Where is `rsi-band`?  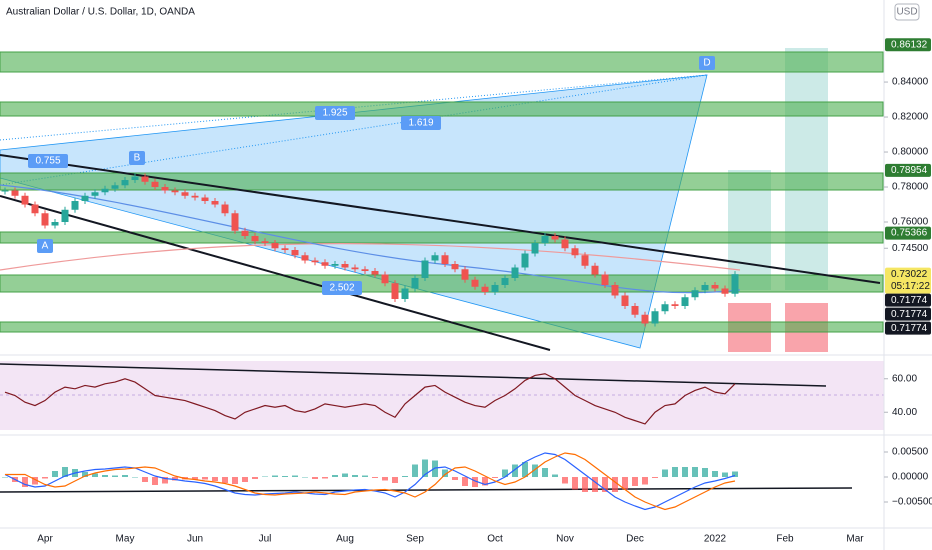
rsi-band is located at coordinates (442, 395).